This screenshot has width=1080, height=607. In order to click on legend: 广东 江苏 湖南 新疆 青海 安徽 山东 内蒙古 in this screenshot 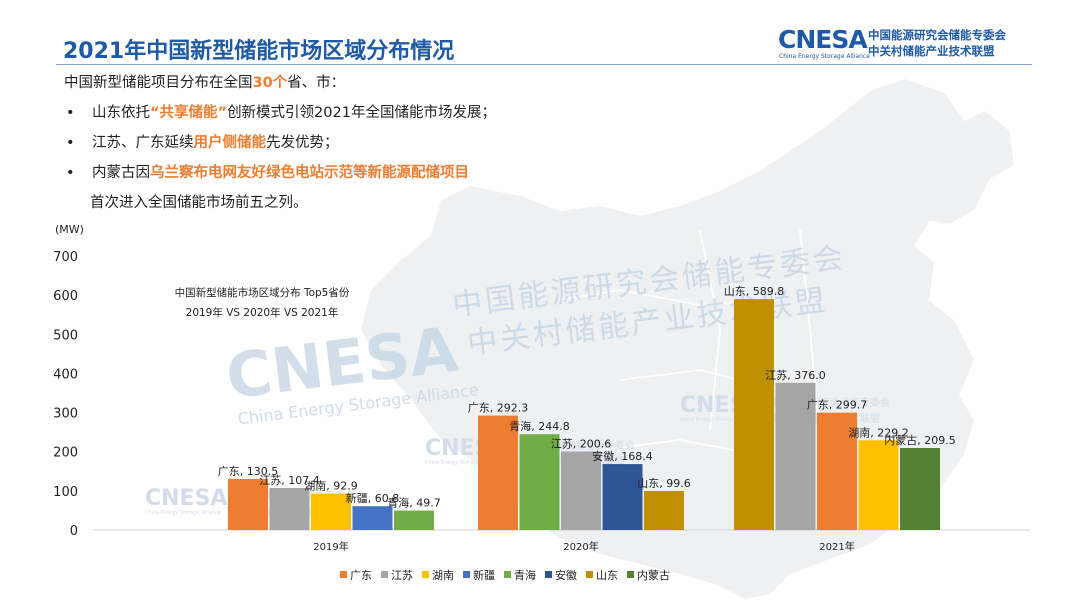, I will do `click(505, 575)`.